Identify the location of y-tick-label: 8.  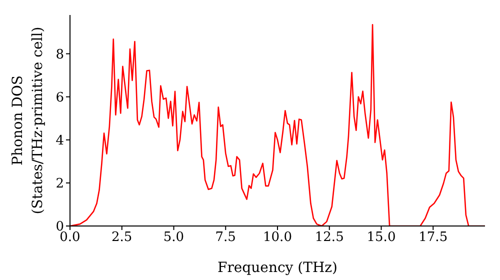
(60, 54).